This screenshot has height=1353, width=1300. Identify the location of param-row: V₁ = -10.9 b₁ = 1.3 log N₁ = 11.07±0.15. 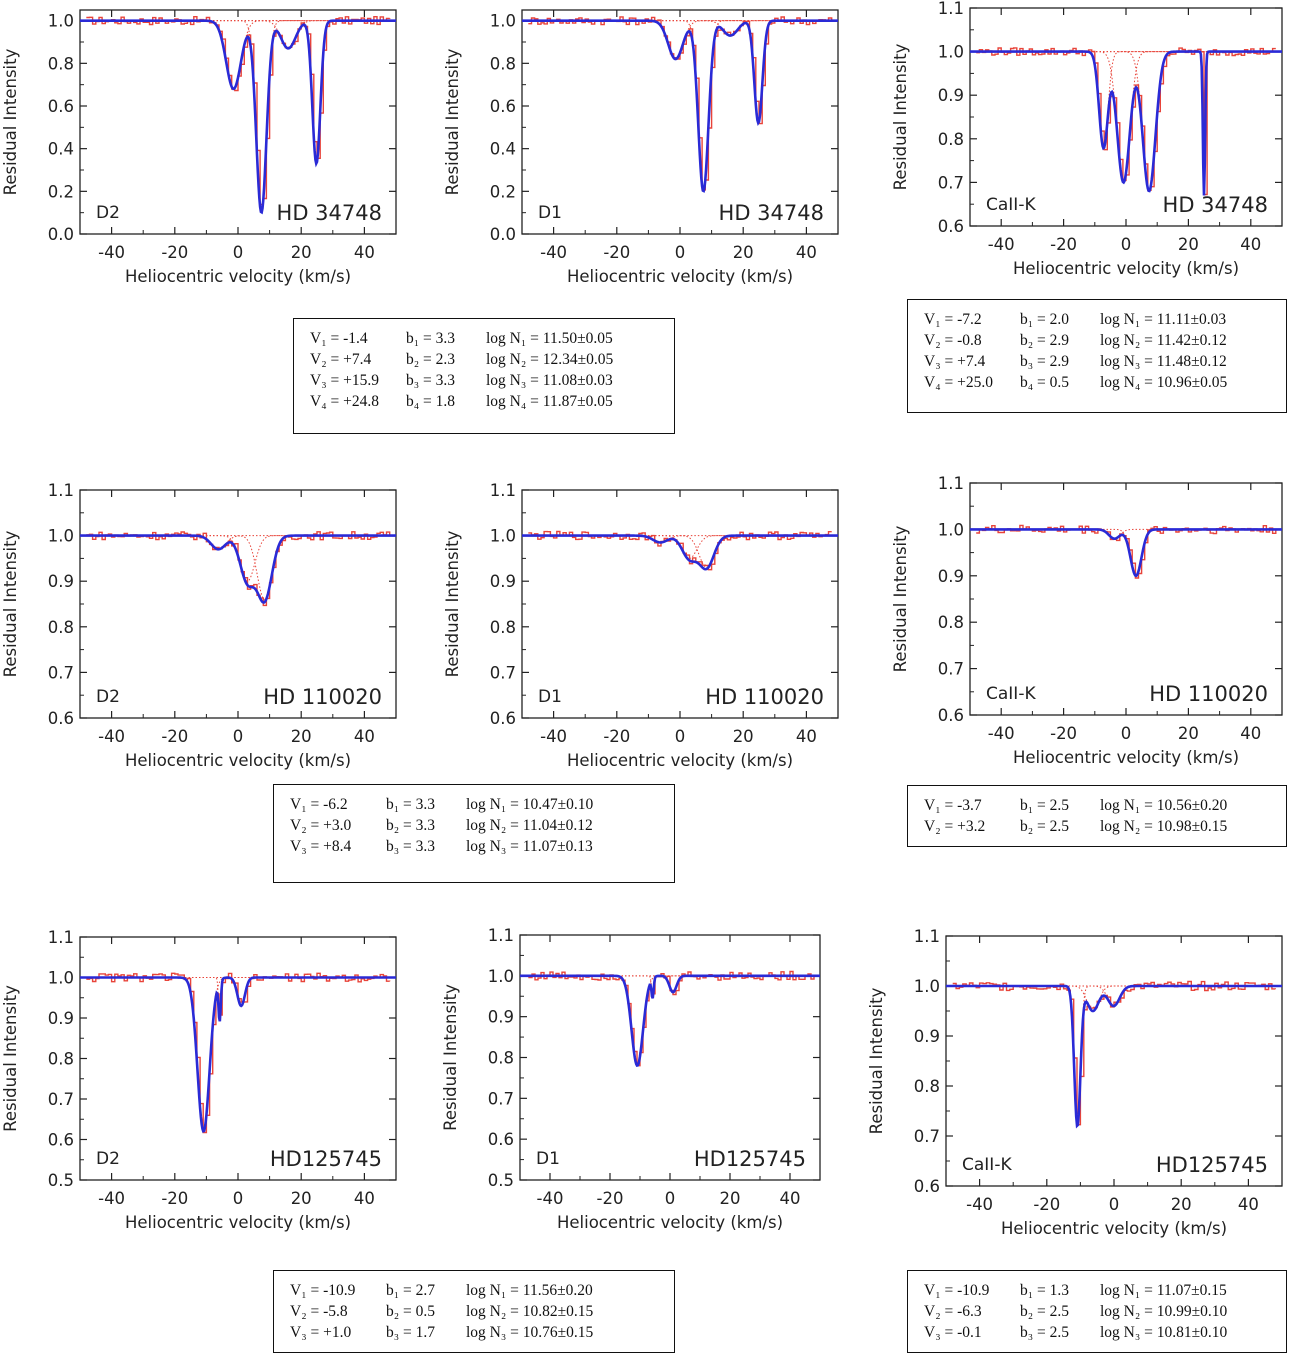
(1075, 1290).